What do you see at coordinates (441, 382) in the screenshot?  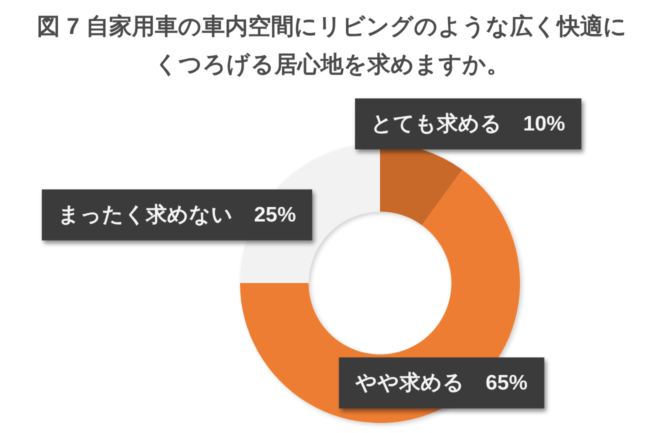 I see `slice-label: やや求める 65%` at bounding box center [441, 382].